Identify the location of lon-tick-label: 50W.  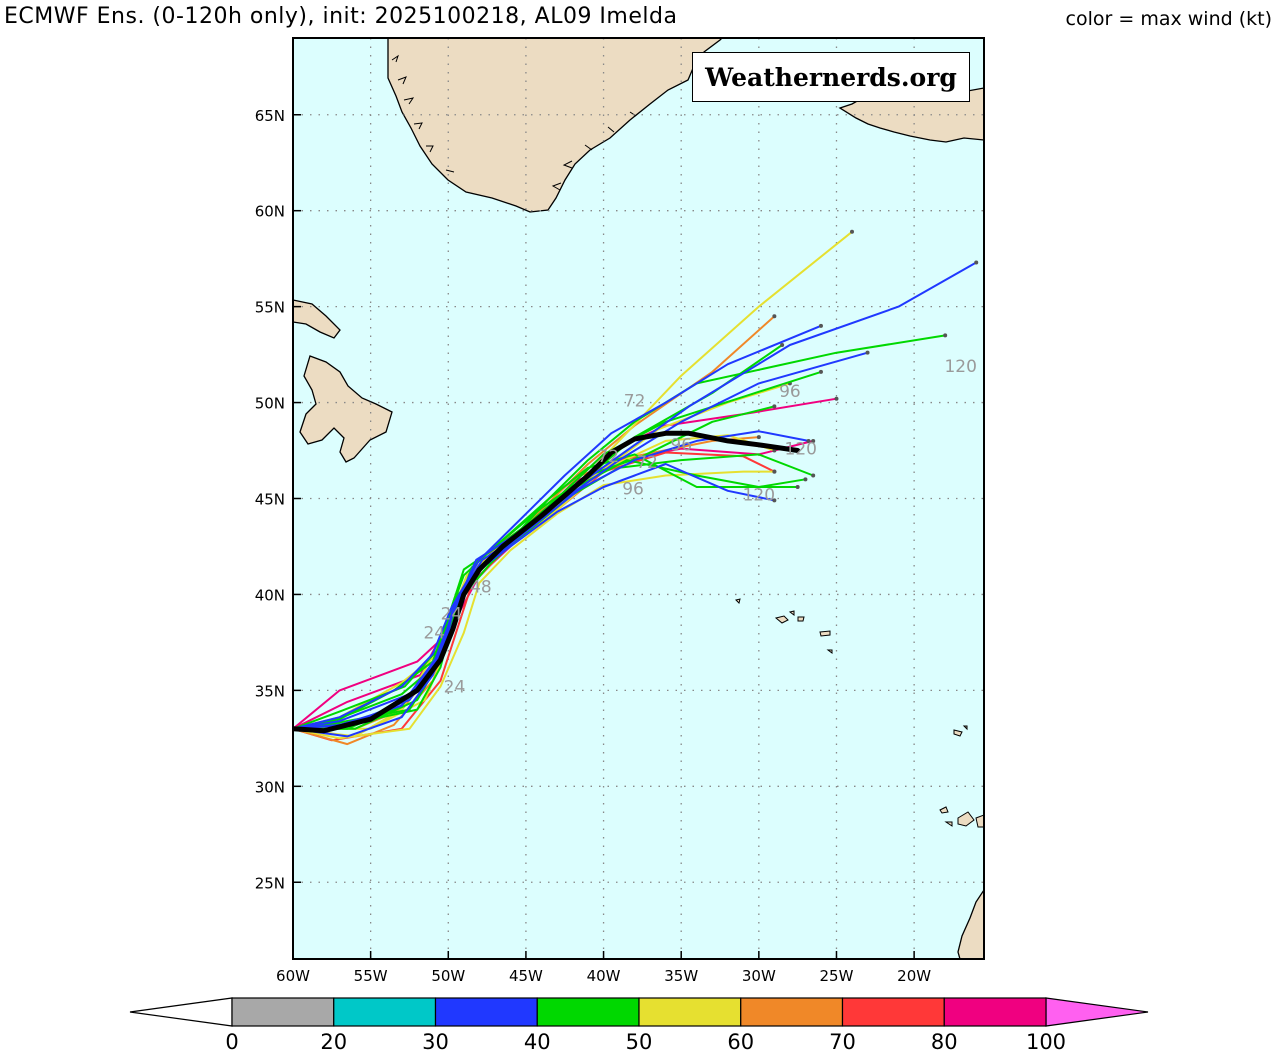
(448, 976).